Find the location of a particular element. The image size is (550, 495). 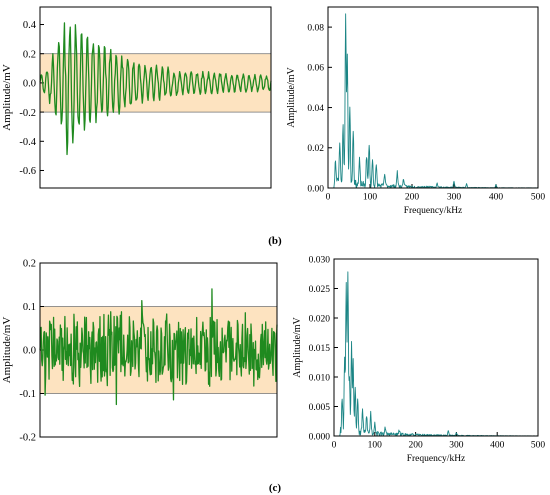

y-tick-label: -0.4 is located at coordinates (27, 142).